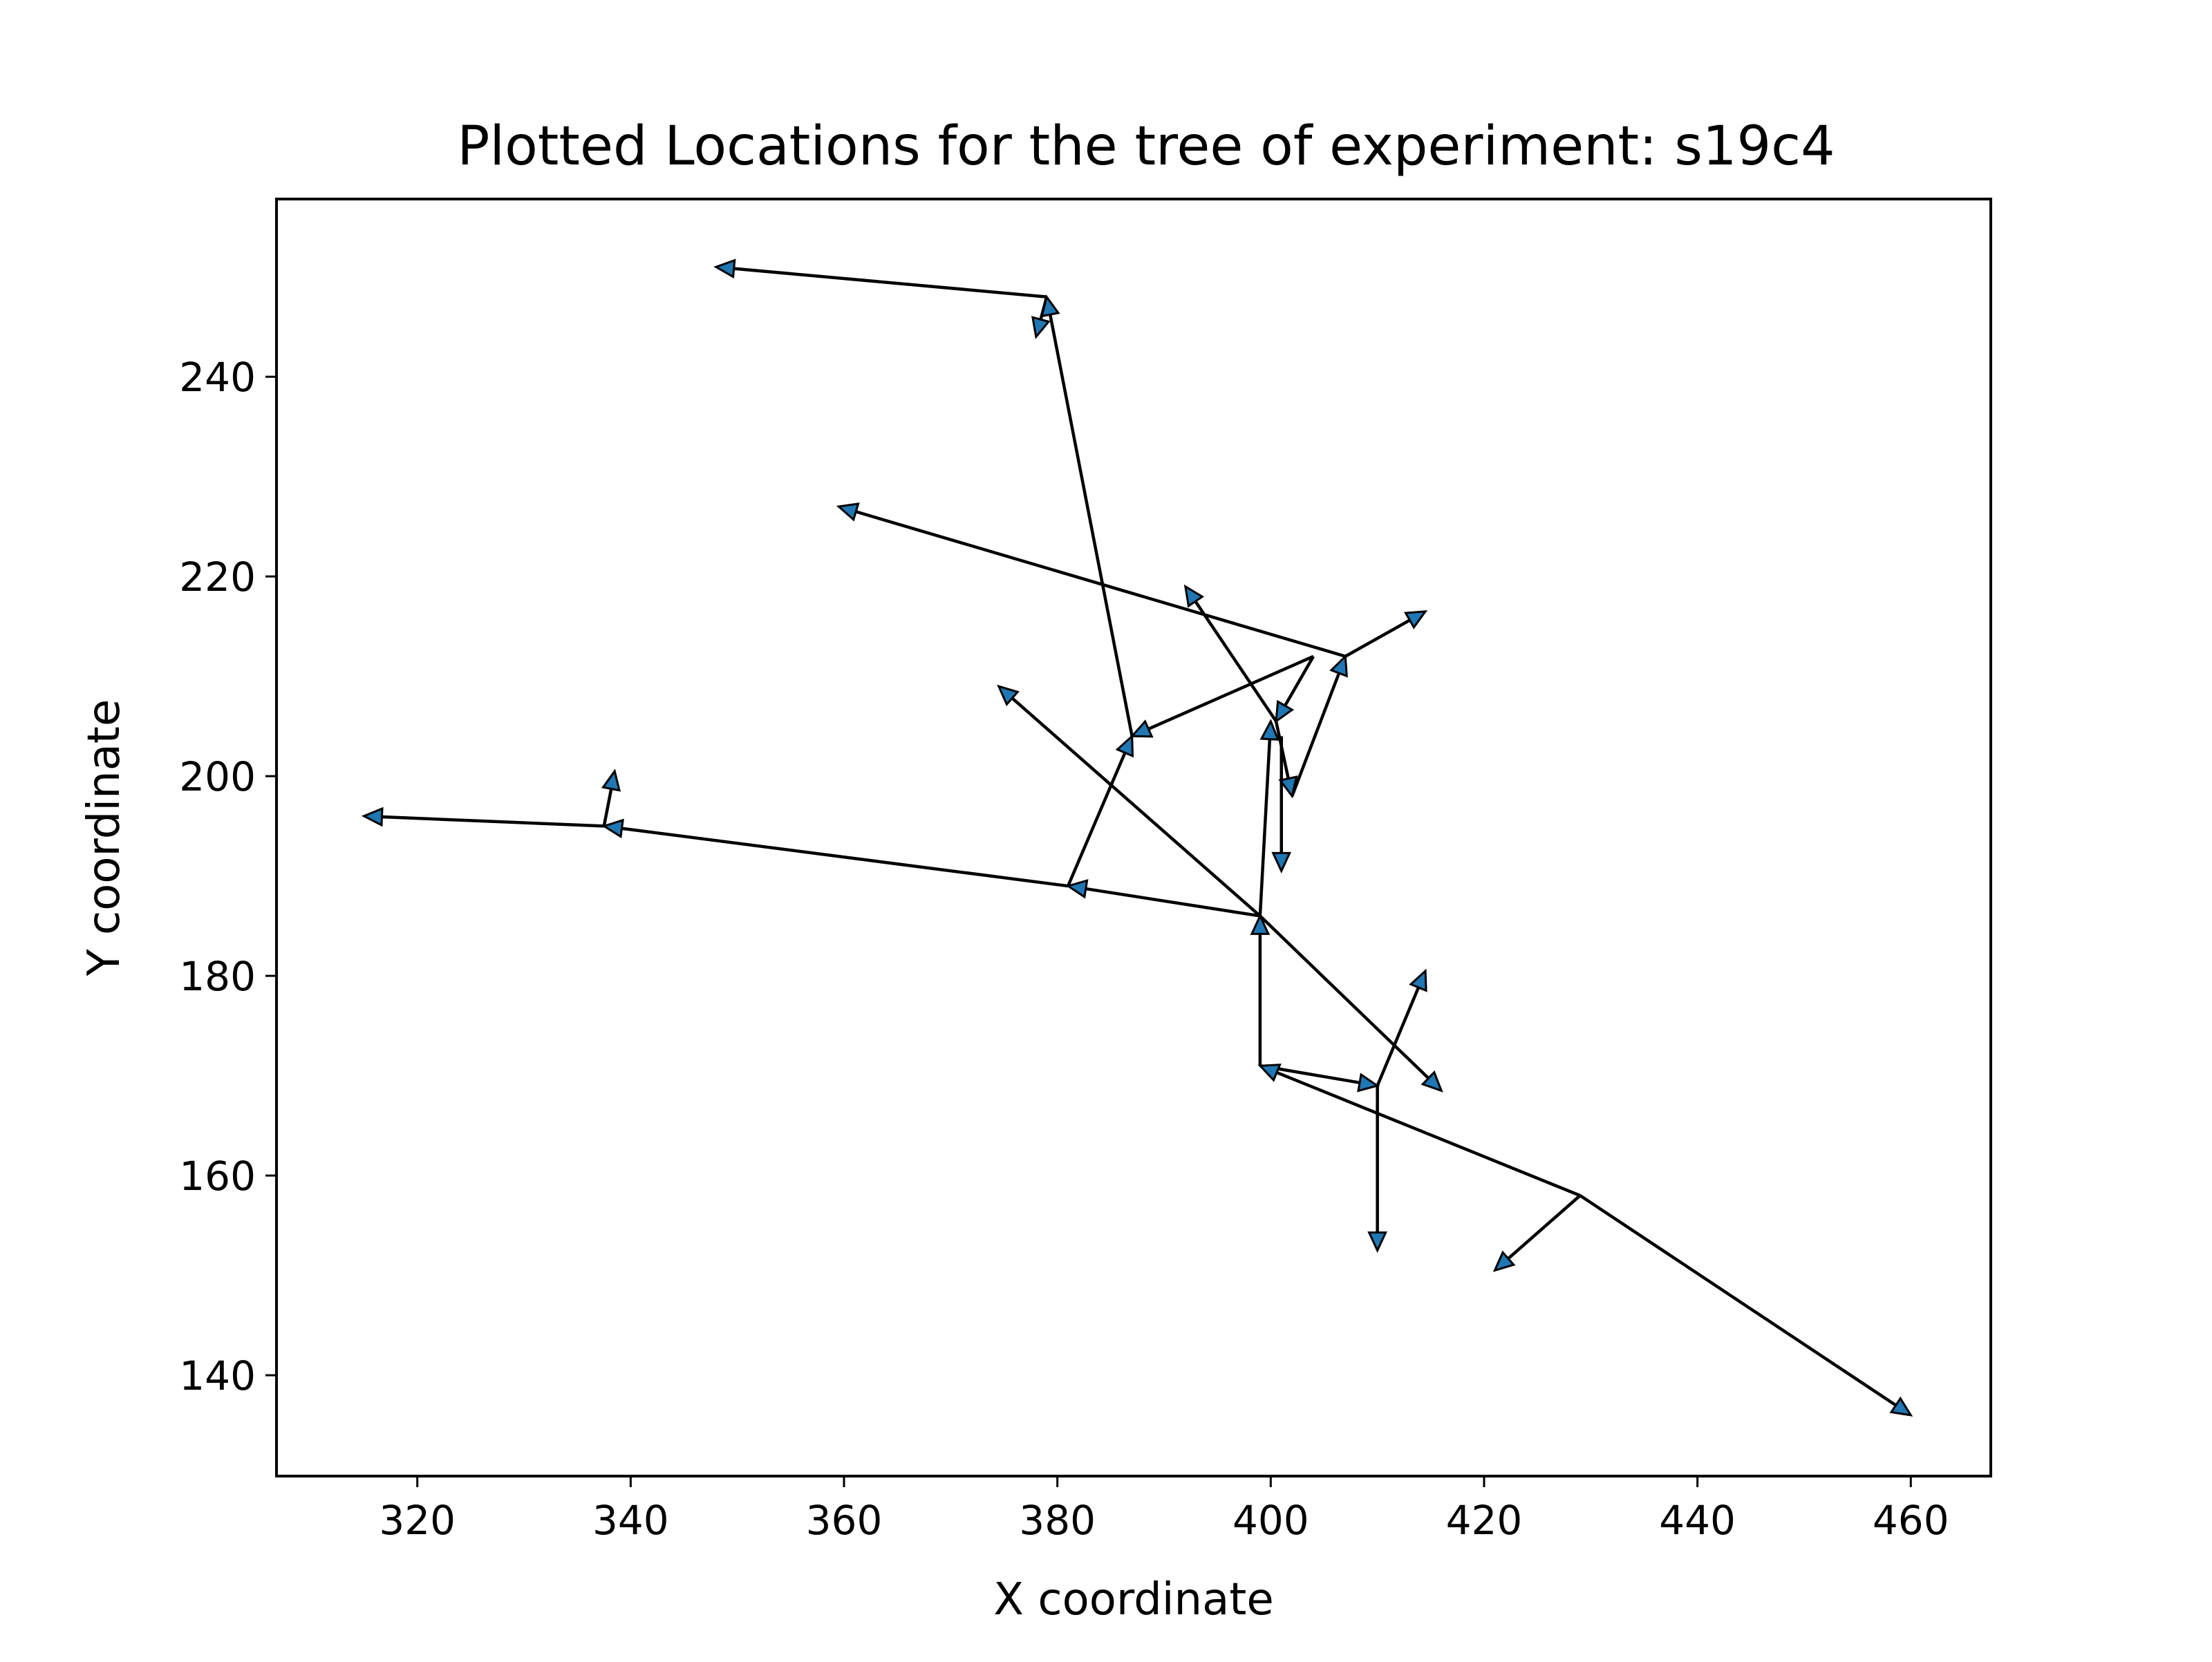 This screenshot has width=2212, height=1662. What do you see at coordinates (104, 838) in the screenshot?
I see `y-axis-label: Y coordinate` at bounding box center [104, 838].